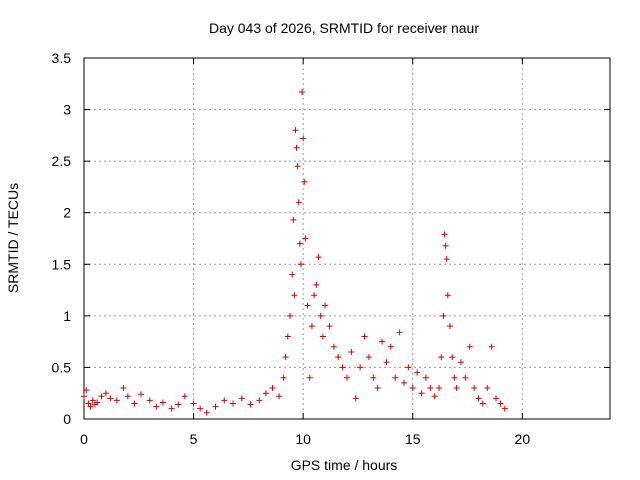 This screenshot has width=640, height=480. What do you see at coordinates (62, 58) in the screenshot?
I see `y-tick-label: 3.5` at bounding box center [62, 58].